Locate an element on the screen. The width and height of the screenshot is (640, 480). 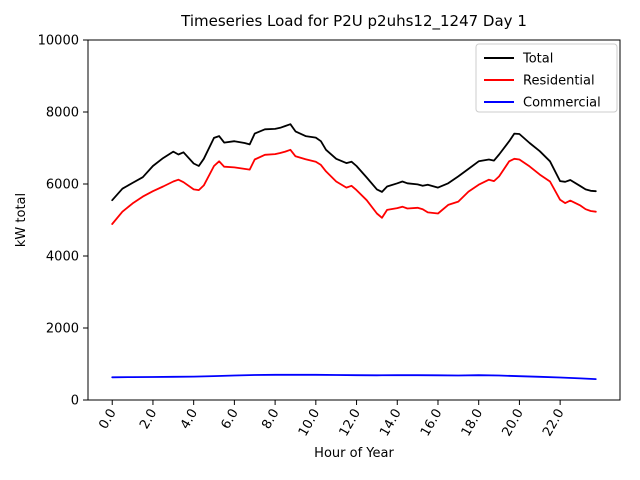
y-axis-label: kW total is located at coordinates (21, 220).